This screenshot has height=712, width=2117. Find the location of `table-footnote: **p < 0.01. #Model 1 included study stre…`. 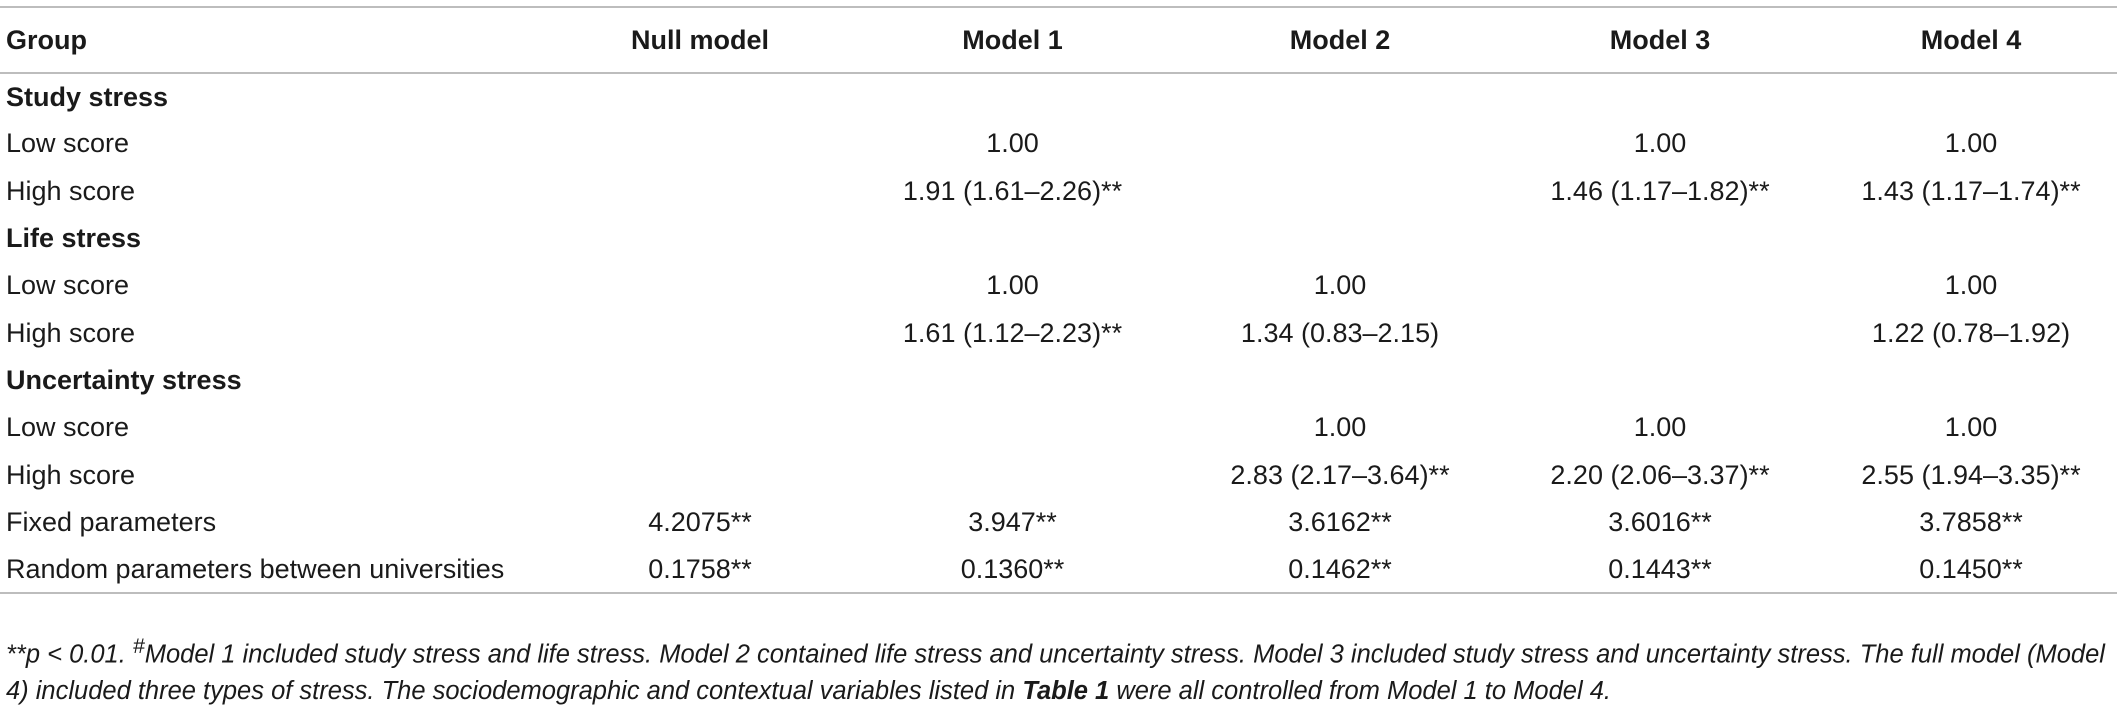

table-footnote: **p < 0.01. #Model 1 included study stre… is located at coordinates (1058, 668).